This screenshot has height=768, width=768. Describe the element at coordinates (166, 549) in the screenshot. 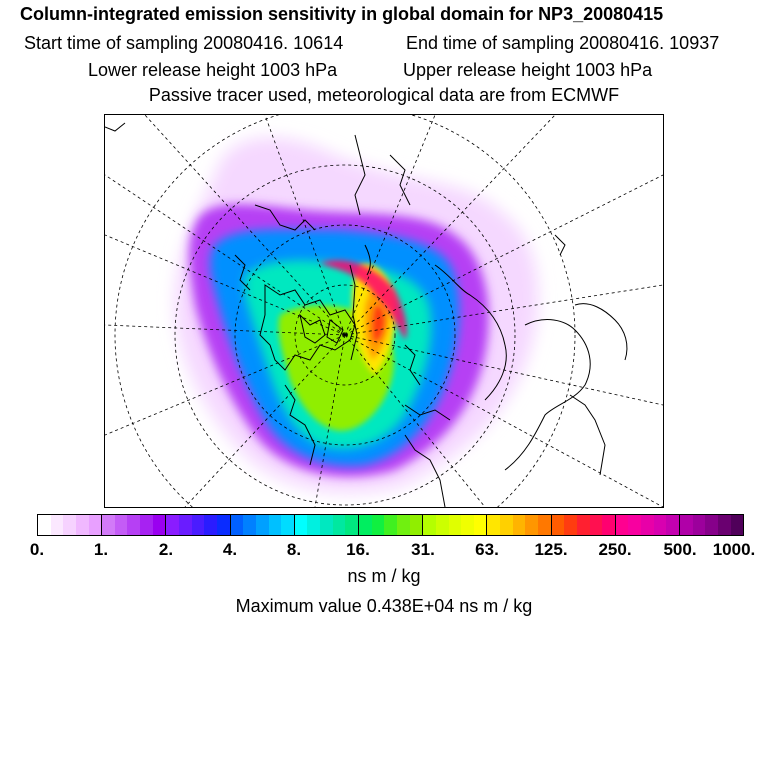

I see `colorbar-tick: 2.` at that location.